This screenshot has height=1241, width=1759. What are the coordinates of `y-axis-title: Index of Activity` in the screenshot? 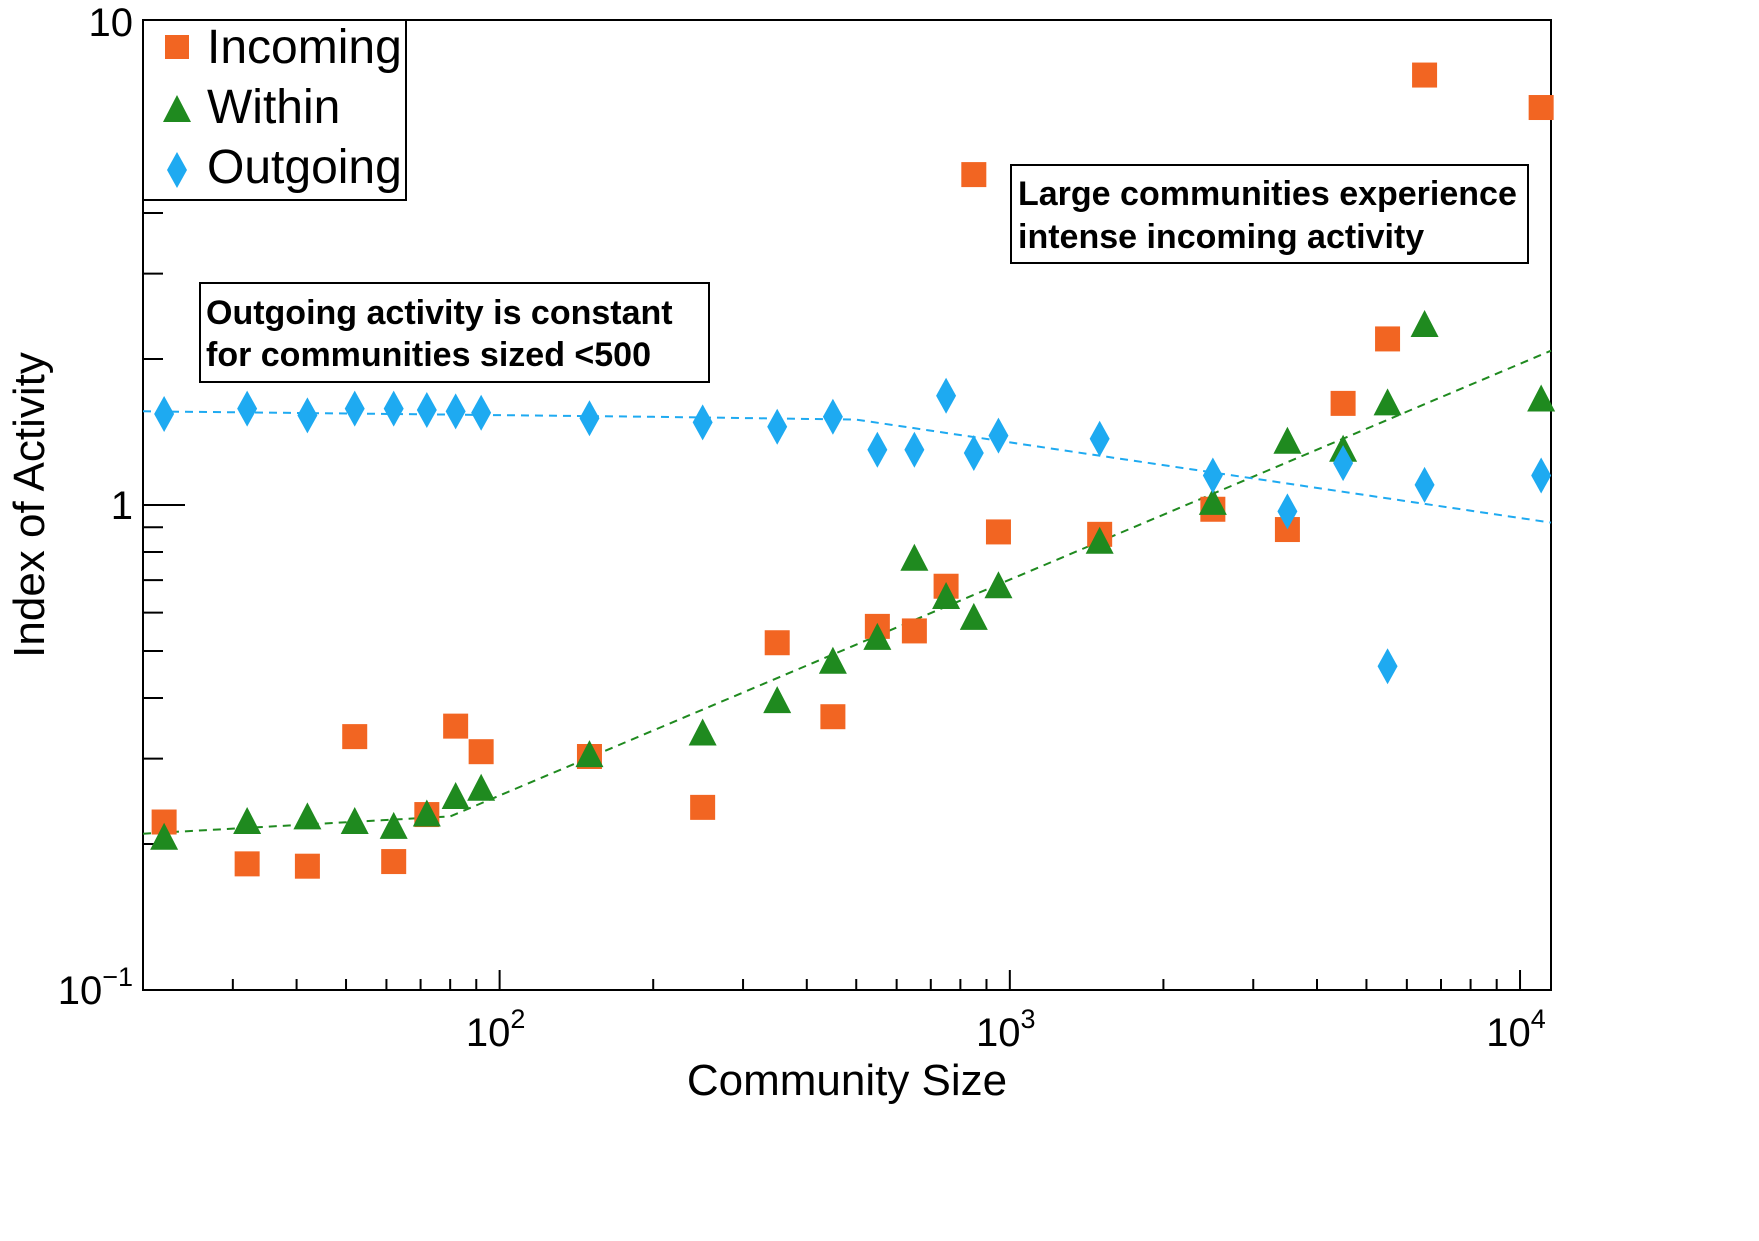 It's located at (29, 505).